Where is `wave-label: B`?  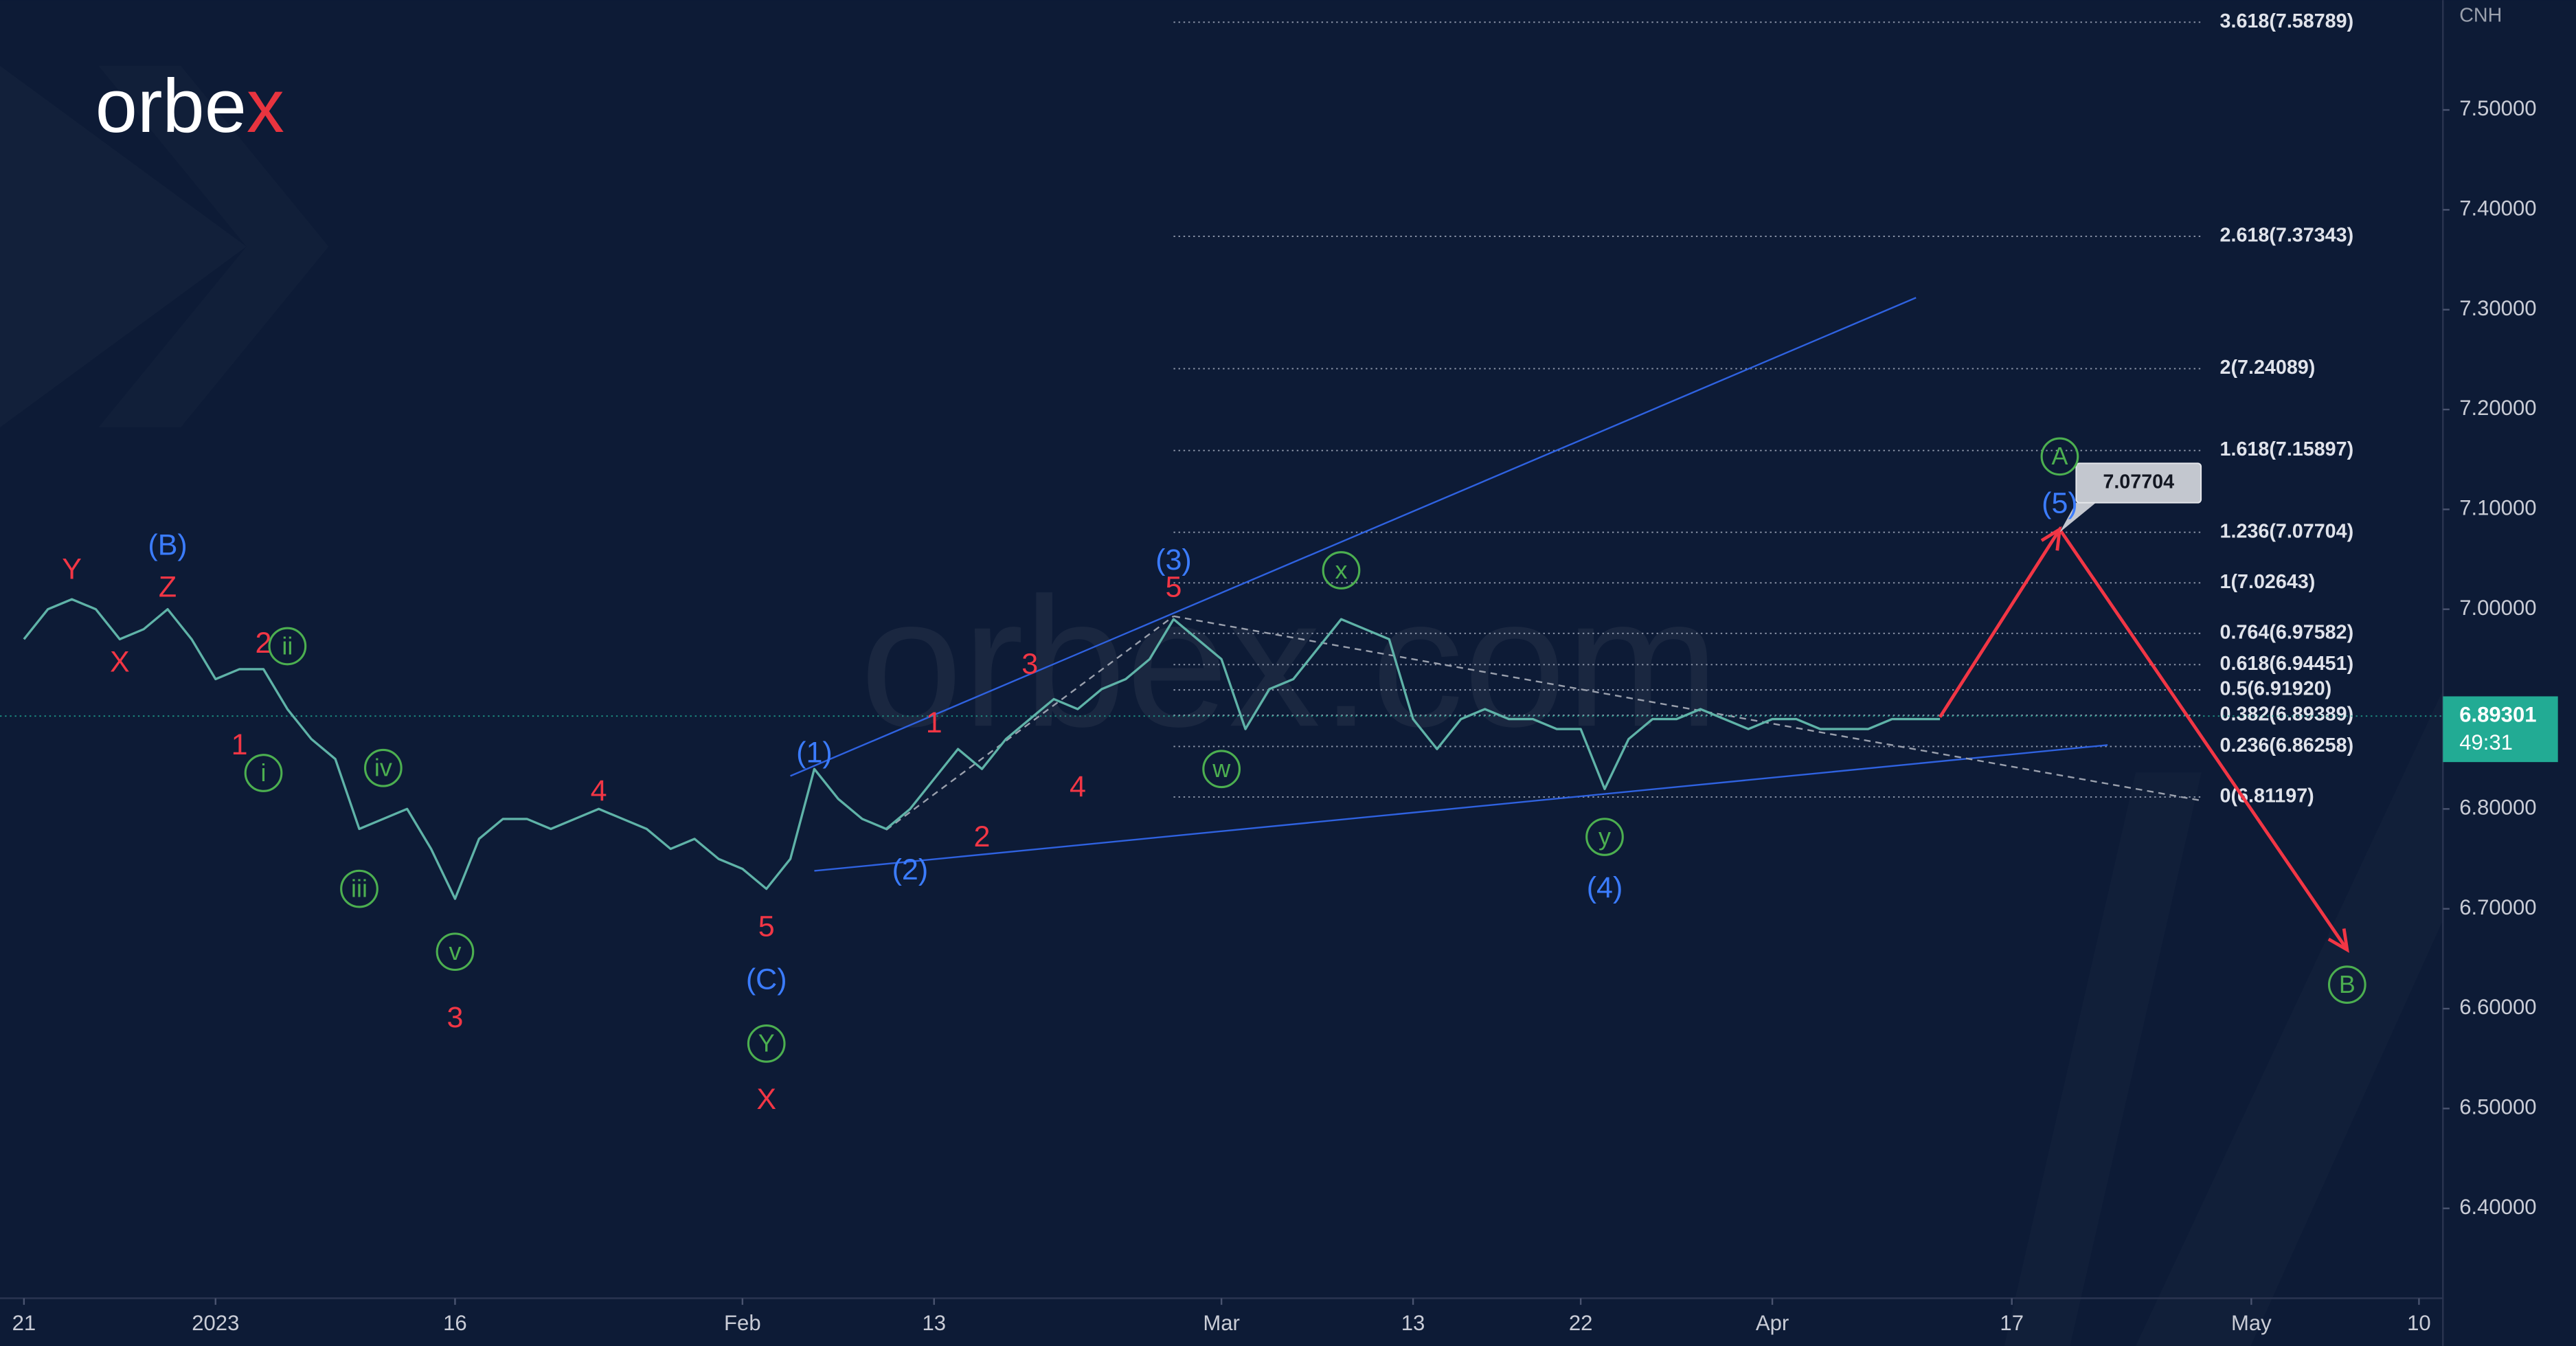
wave-label: B is located at coordinates (2347, 984).